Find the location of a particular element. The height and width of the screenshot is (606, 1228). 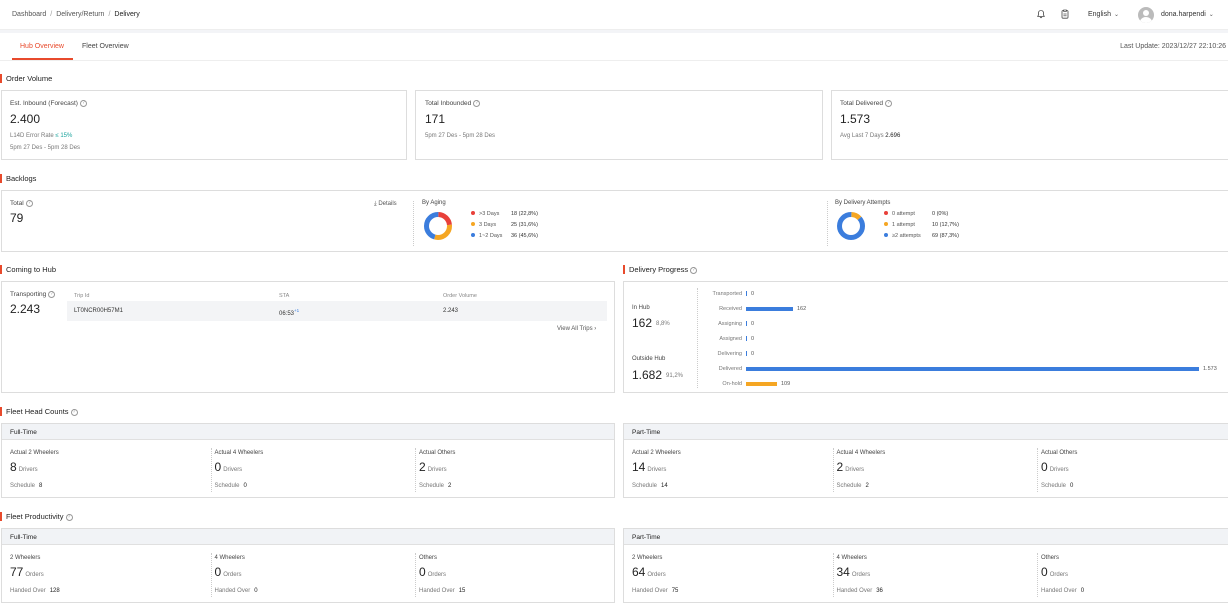

fleet-head-counts-title: Fleet Head Counts is located at coordinates (37, 411).